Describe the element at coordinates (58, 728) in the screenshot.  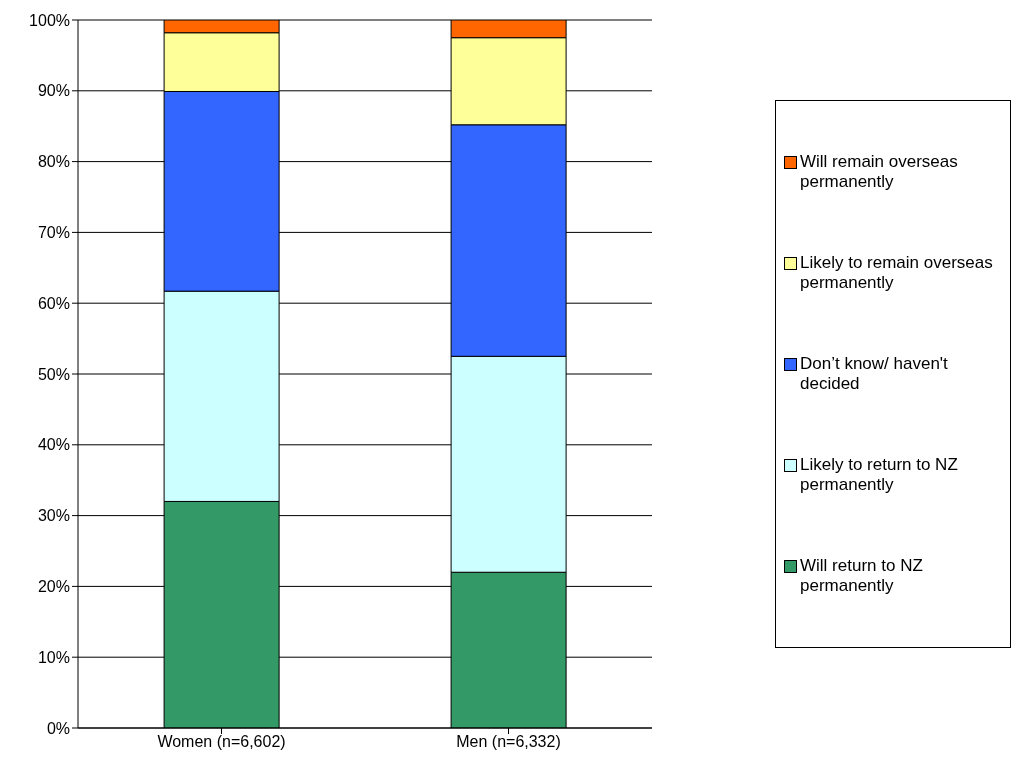
I see `y-tick-label: 0%` at that location.